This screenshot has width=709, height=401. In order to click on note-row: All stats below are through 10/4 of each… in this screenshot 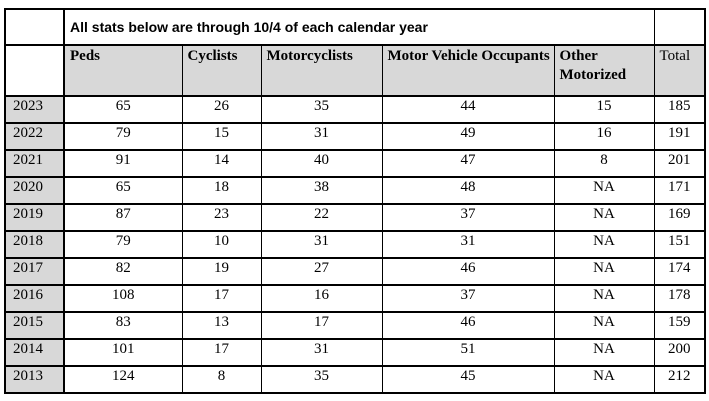, I will do `click(355, 27)`.